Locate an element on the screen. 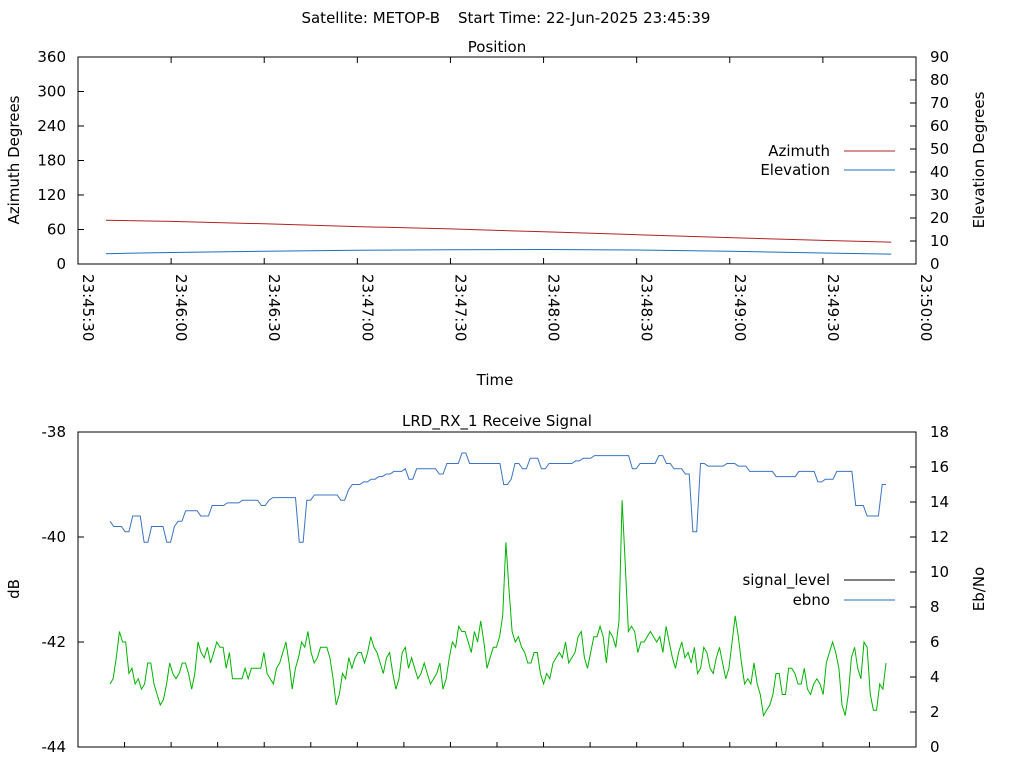 The image size is (1024, 772). signal-legend: signal_level ebno is located at coordinates (818, 590).